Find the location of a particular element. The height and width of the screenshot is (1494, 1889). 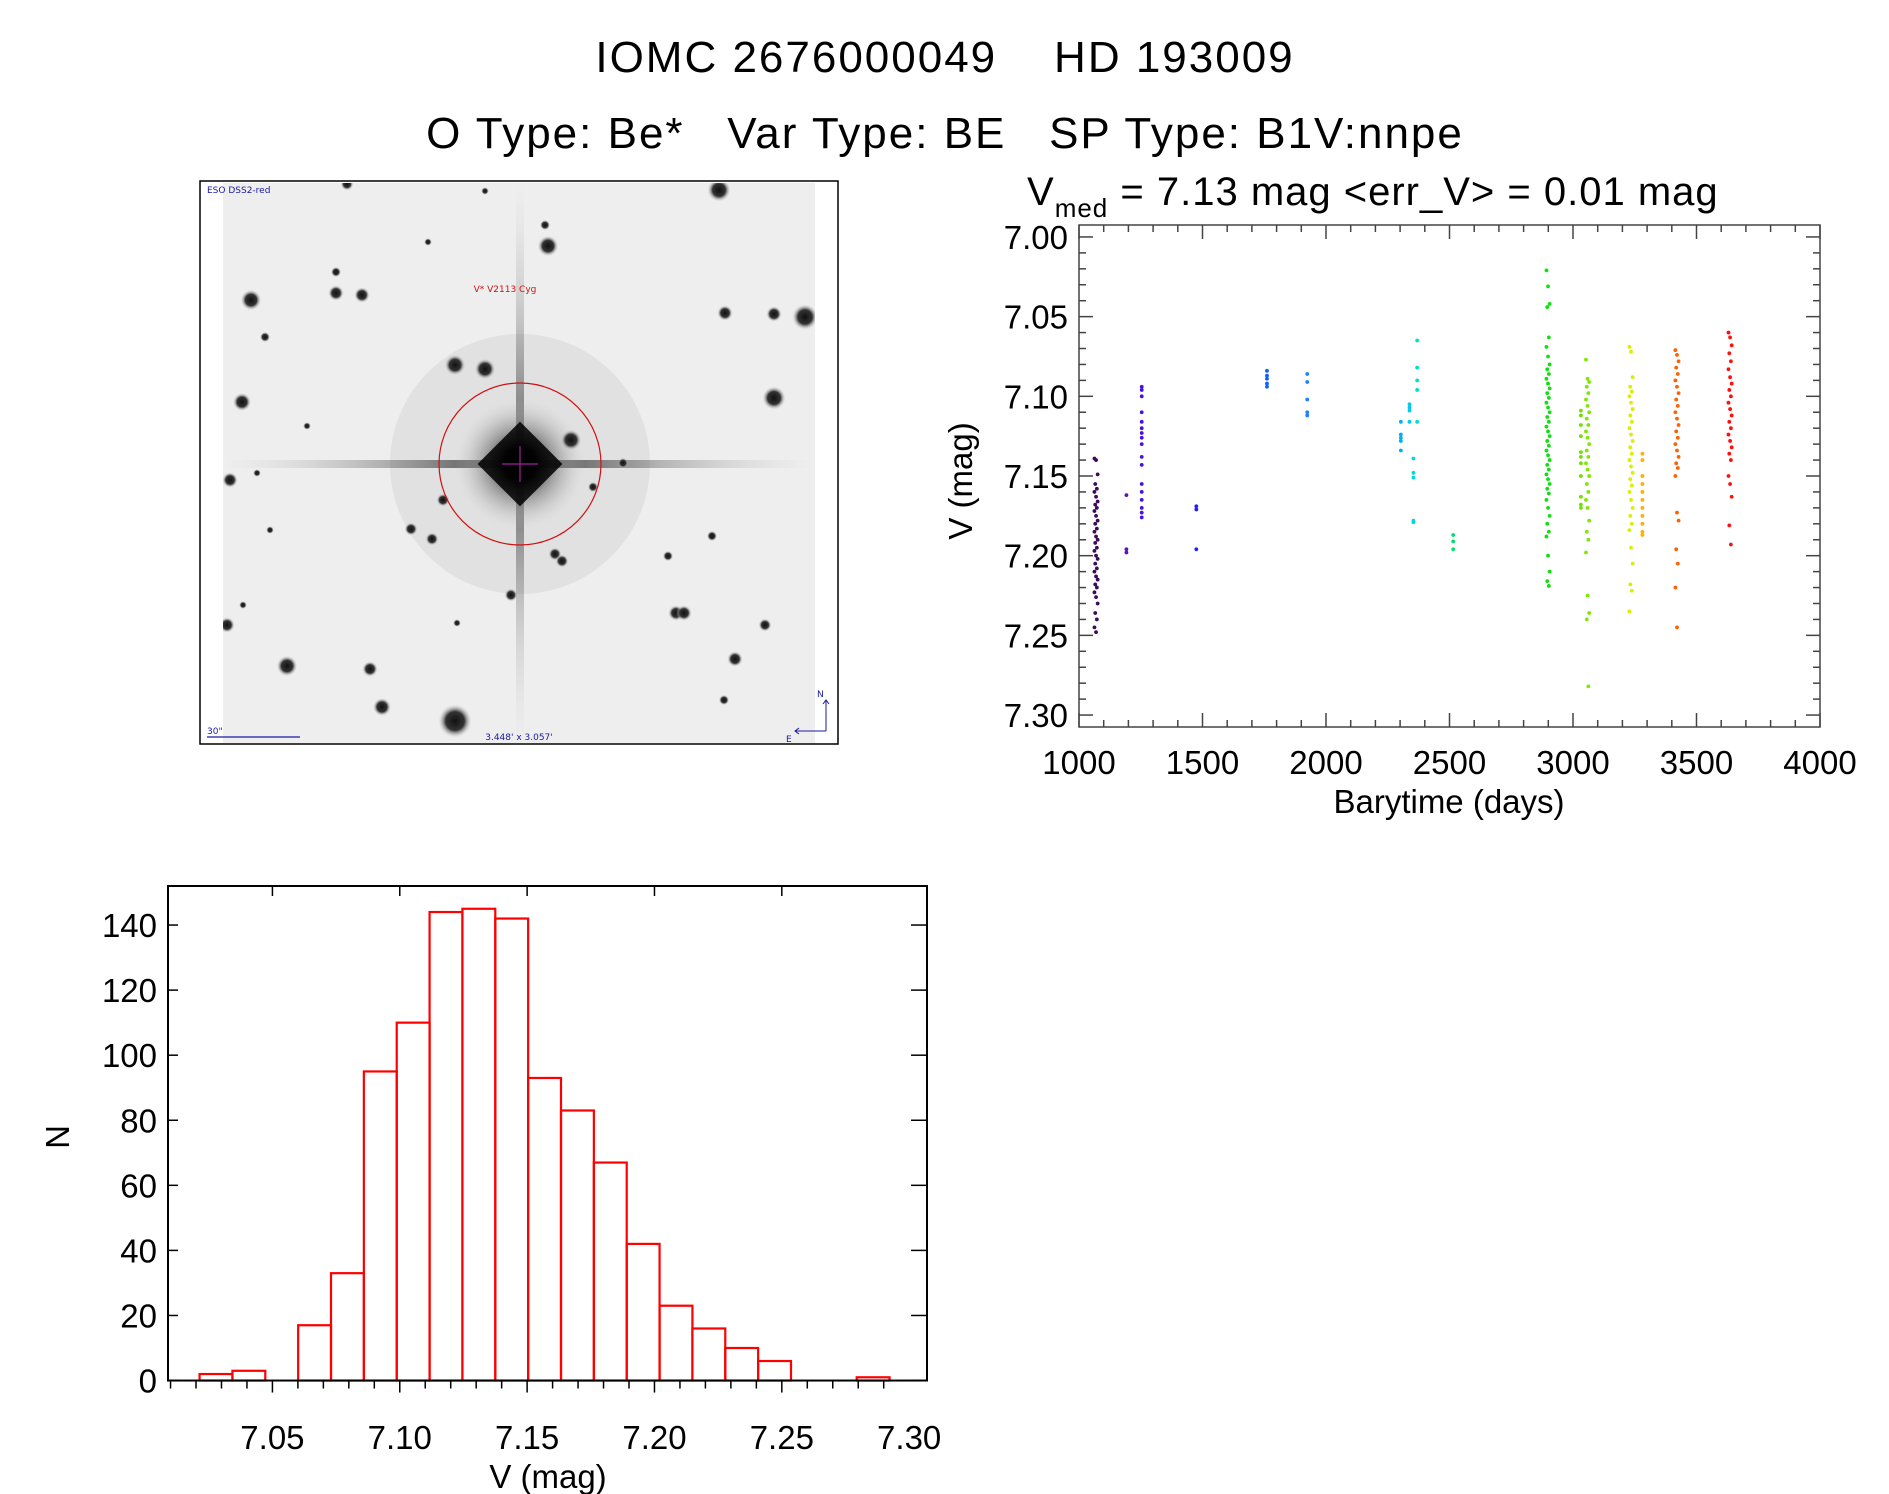

x-tick-label: 4000 is located at coordinates (1819, 762).